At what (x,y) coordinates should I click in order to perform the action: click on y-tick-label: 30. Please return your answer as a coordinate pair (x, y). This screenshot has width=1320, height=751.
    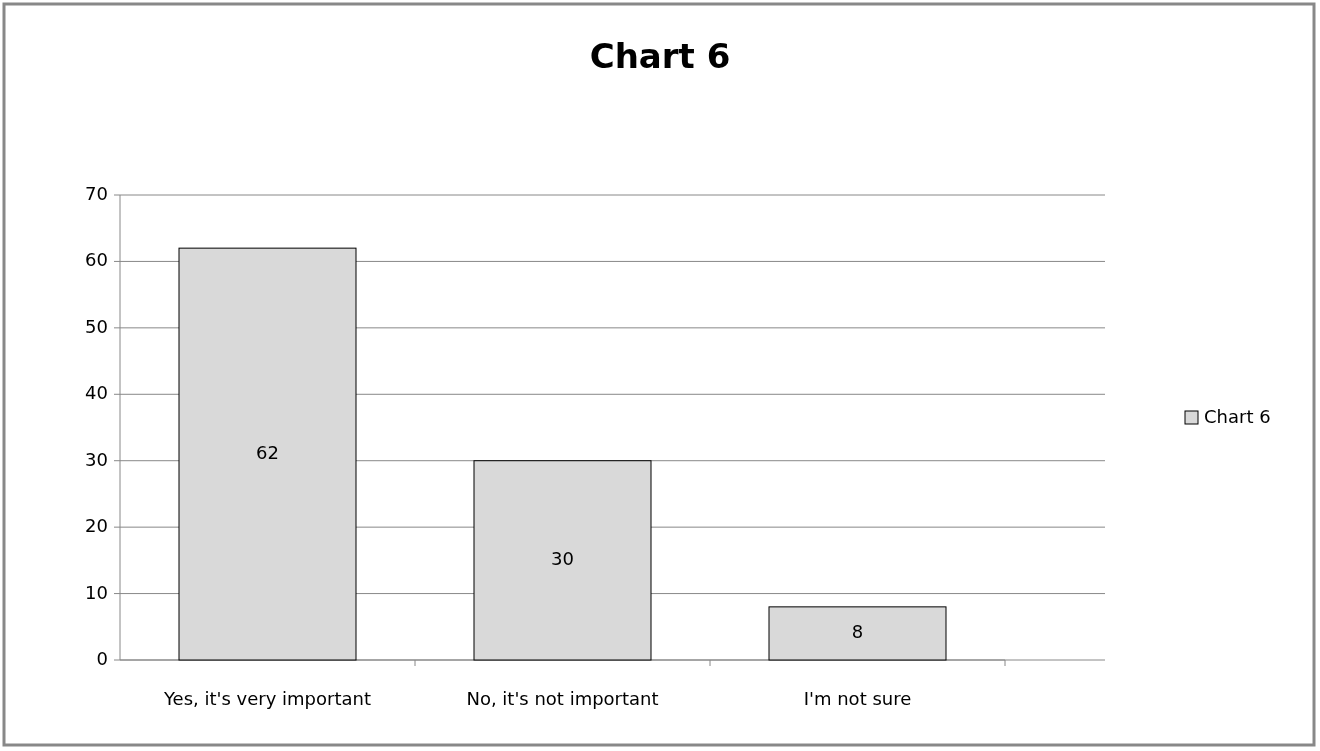
    Looking at the image, I should click on (96, 459).